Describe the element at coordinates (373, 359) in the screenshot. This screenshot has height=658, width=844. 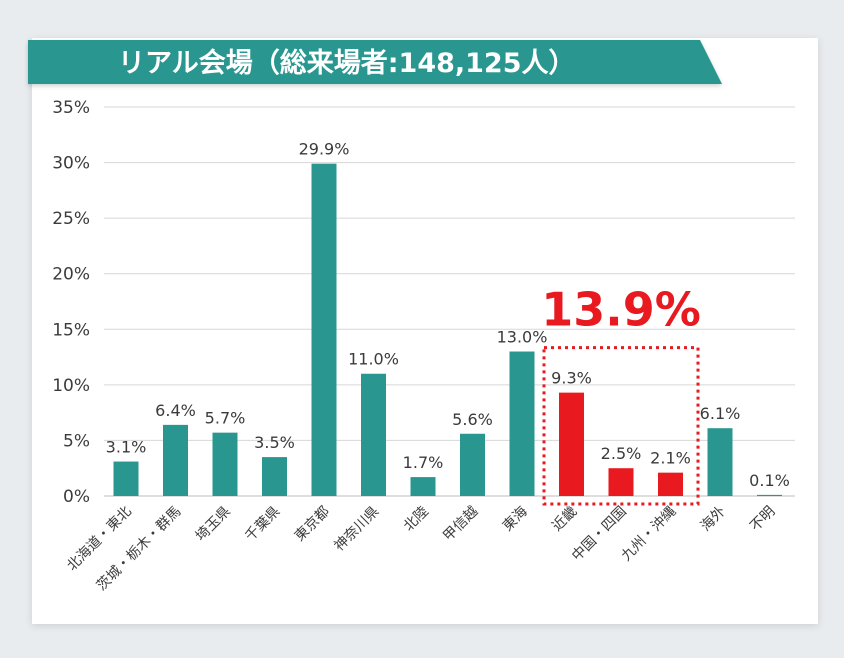
I see `data-label: 11.0%` at that location.